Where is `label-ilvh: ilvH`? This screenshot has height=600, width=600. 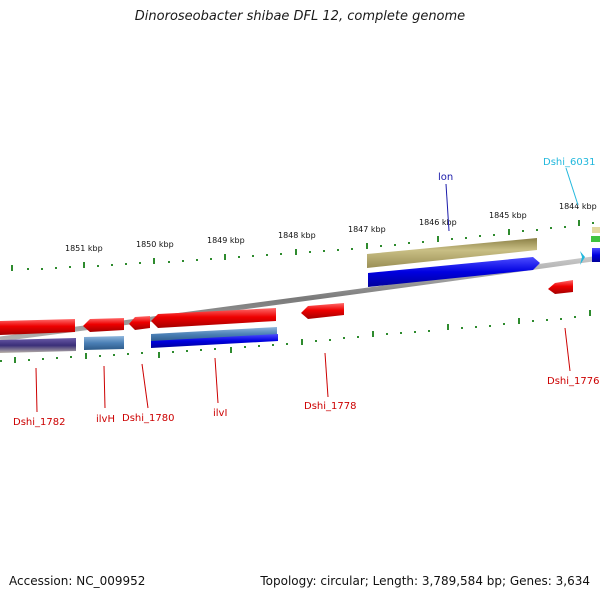 label-ilvh: ilvH is located at coordinates (105, 419).